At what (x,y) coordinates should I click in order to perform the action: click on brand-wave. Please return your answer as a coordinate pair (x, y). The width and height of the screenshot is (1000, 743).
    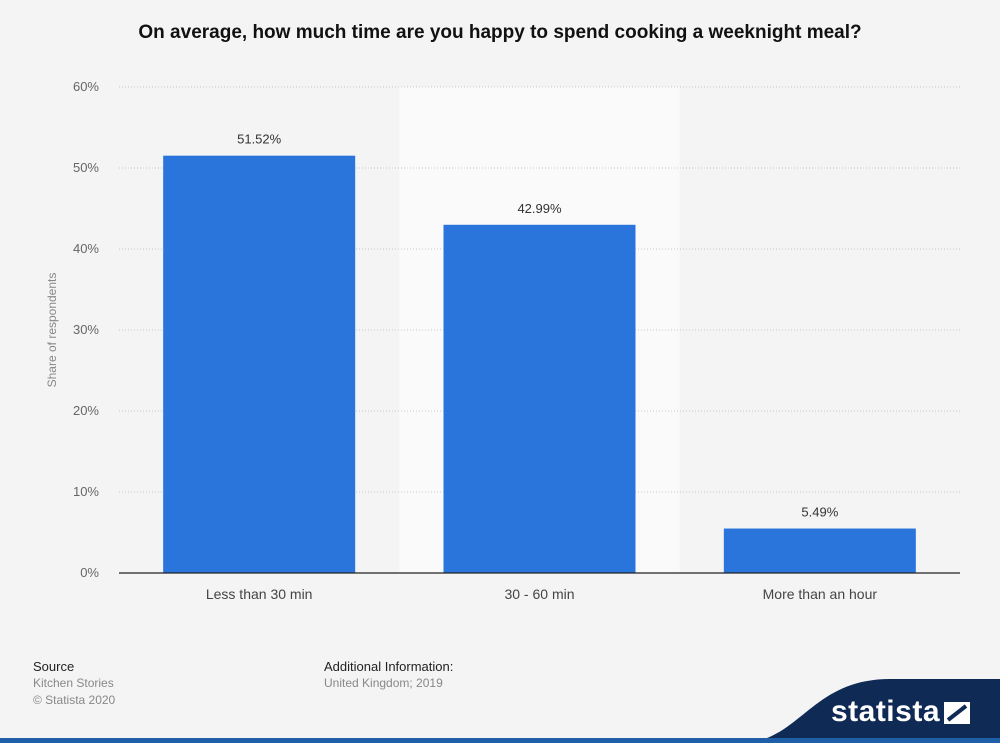
    Looking at the image, I should click on (870, 711).